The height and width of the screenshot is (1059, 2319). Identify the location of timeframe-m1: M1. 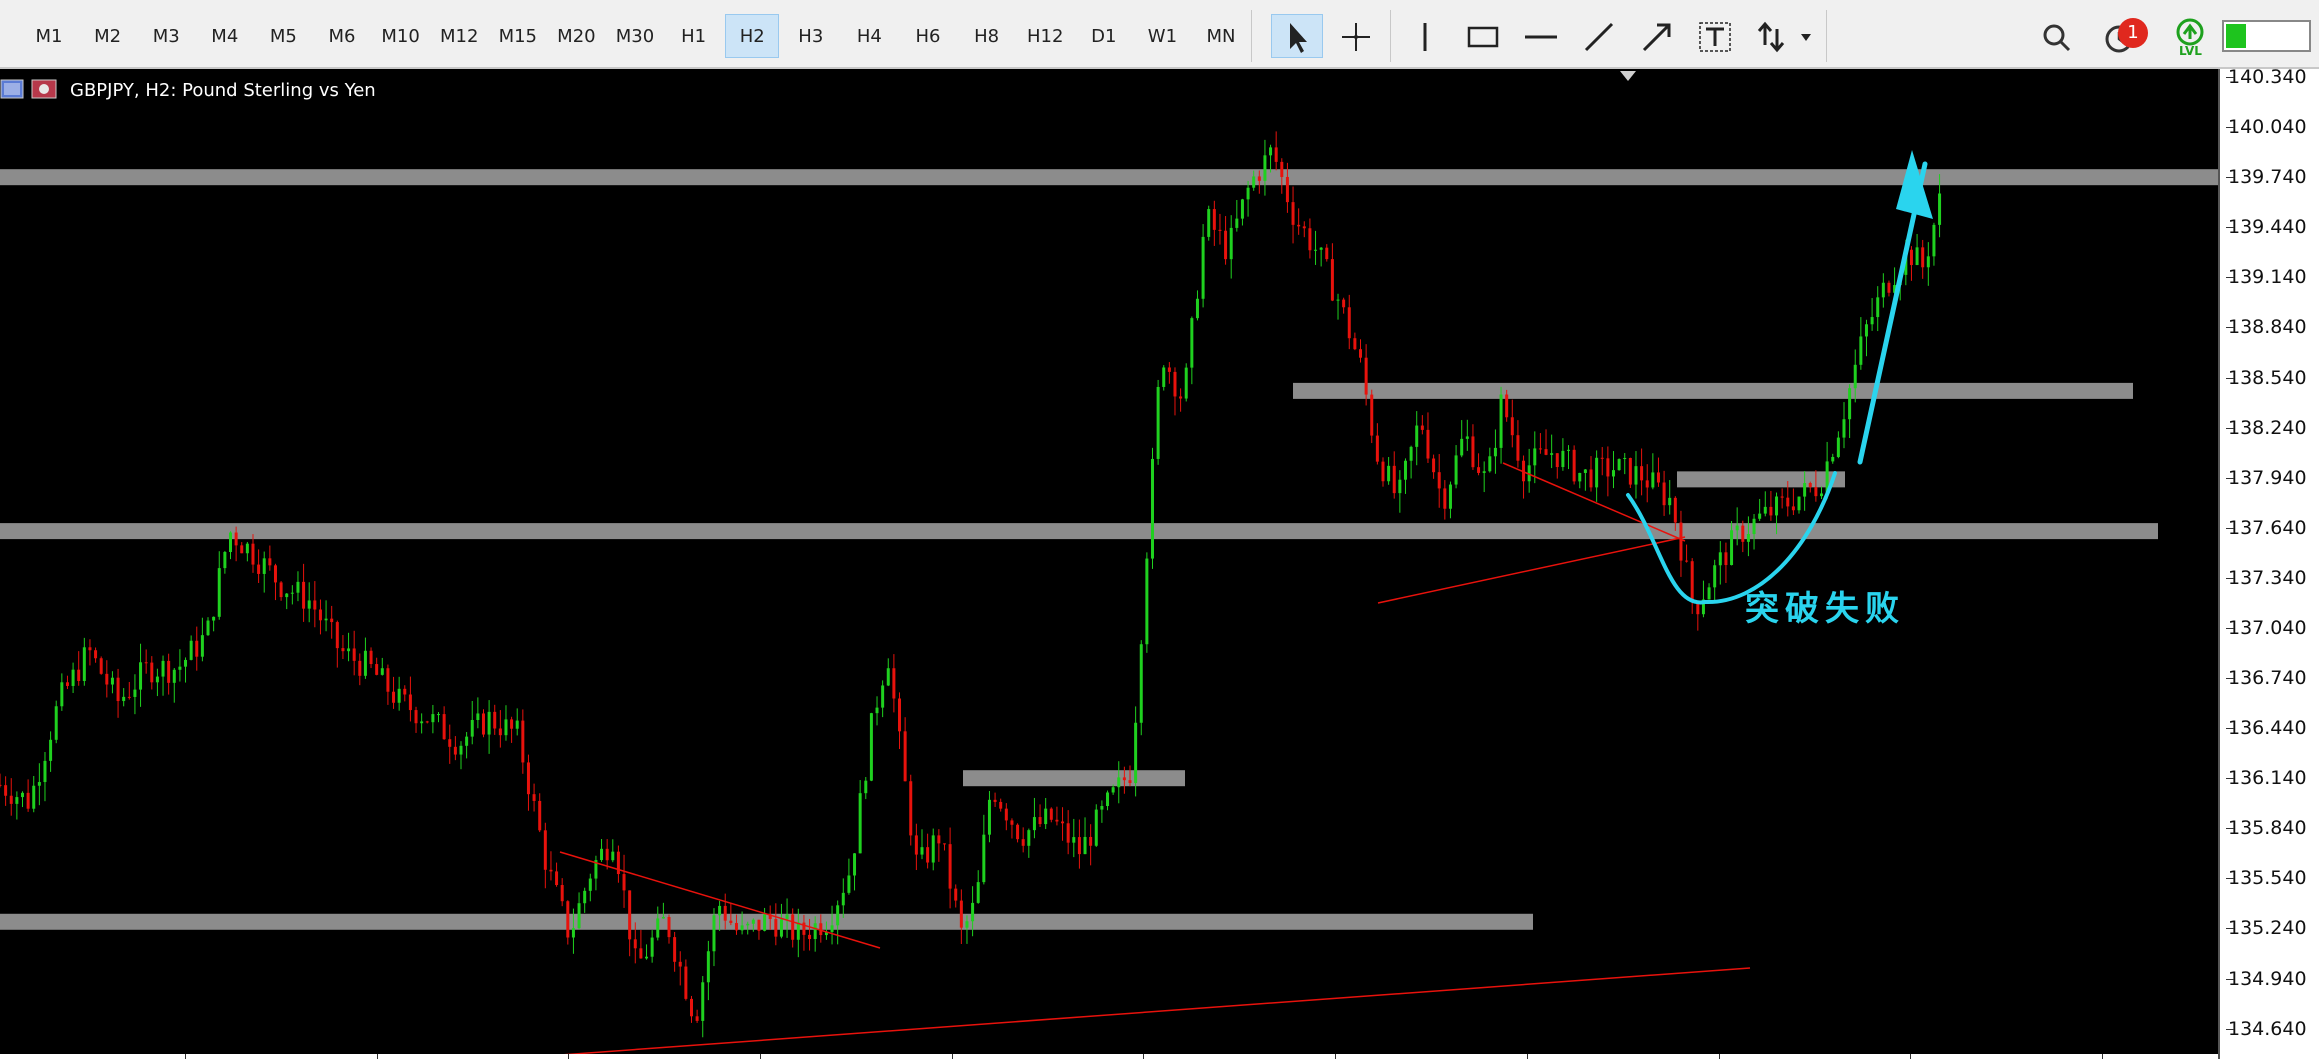
(49, 36).